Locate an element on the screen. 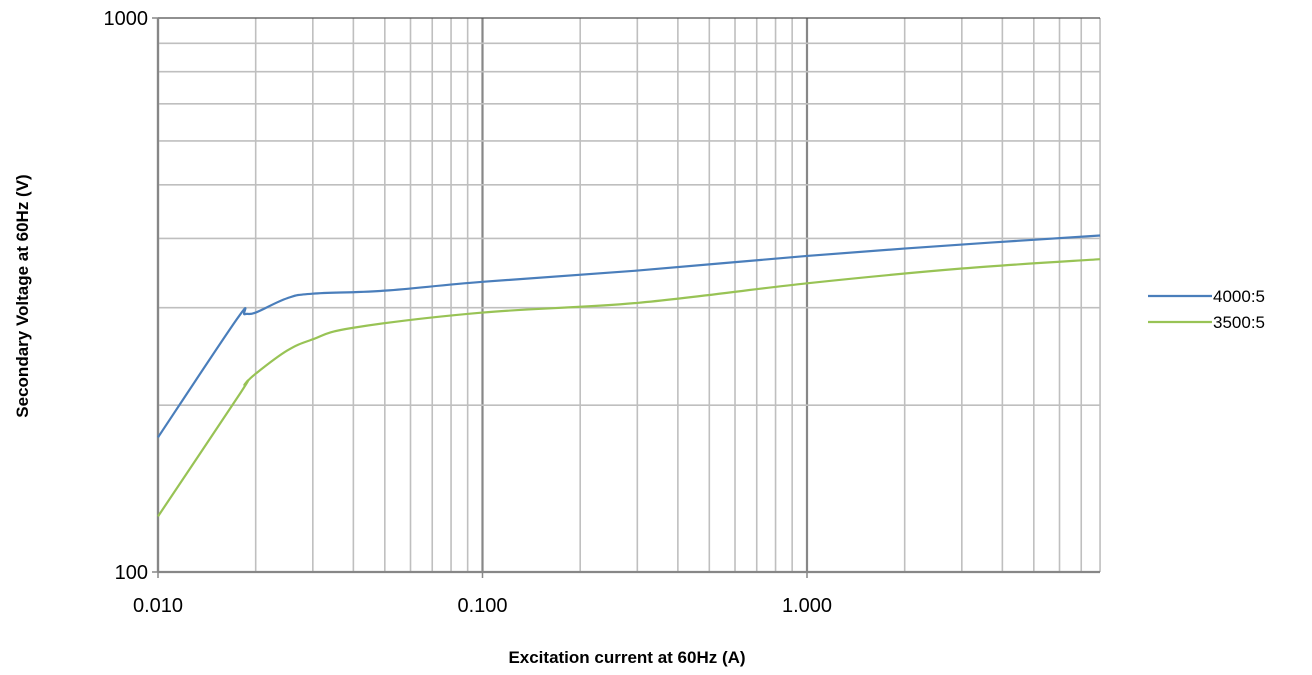  x-tick-label: 0.100 is located at coordinates (482, 606).